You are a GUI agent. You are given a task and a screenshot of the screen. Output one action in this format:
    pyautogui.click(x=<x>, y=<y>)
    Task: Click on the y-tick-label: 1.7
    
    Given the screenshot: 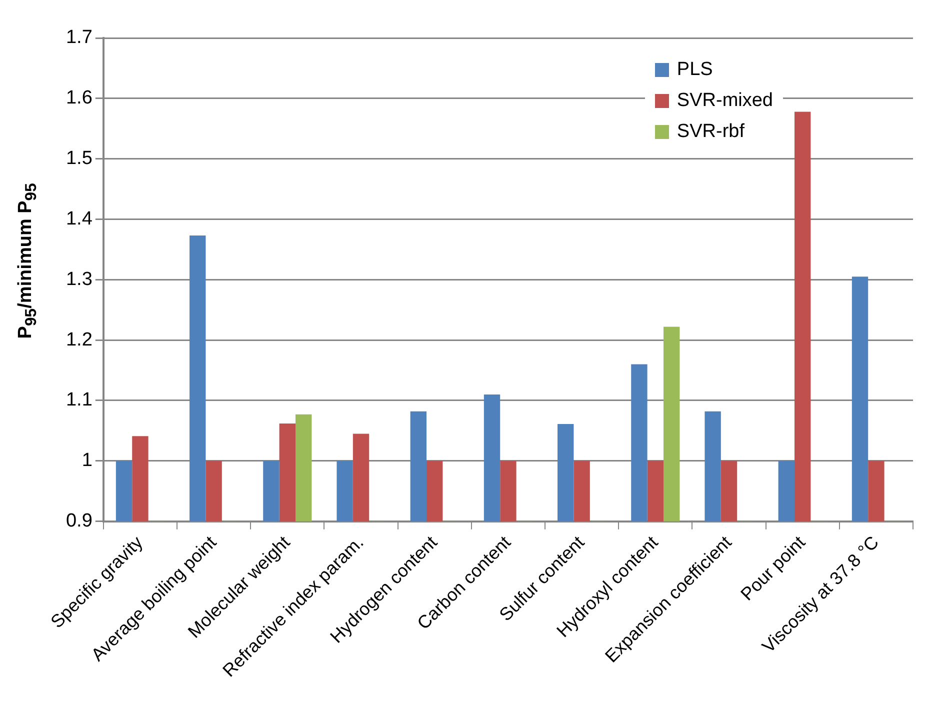 What is the action you would take?
    pyautogui.click(x=79, y=37)
    